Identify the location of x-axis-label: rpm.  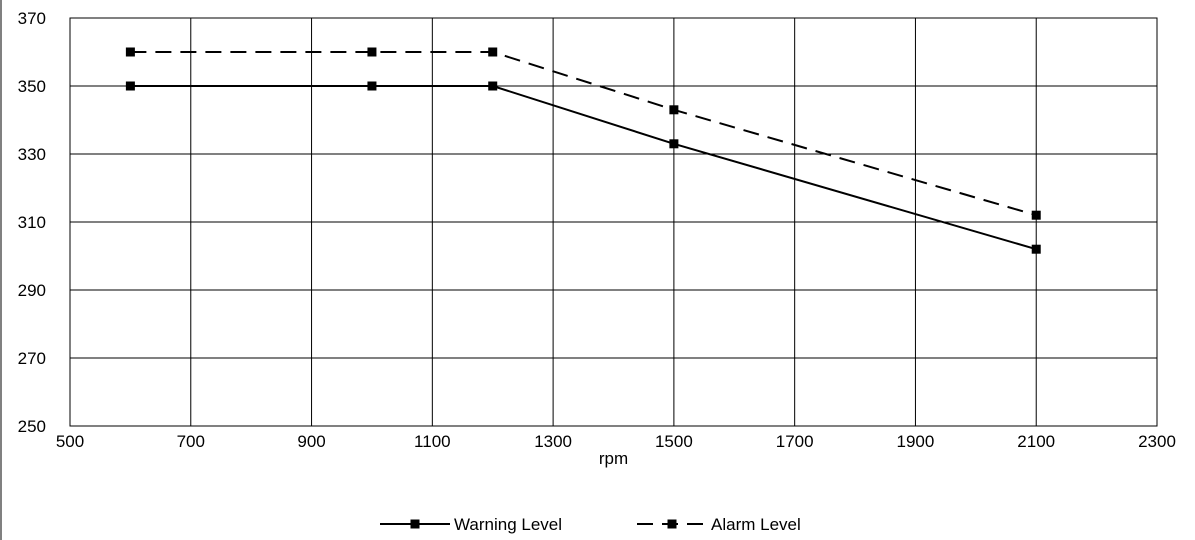
(613, 458).